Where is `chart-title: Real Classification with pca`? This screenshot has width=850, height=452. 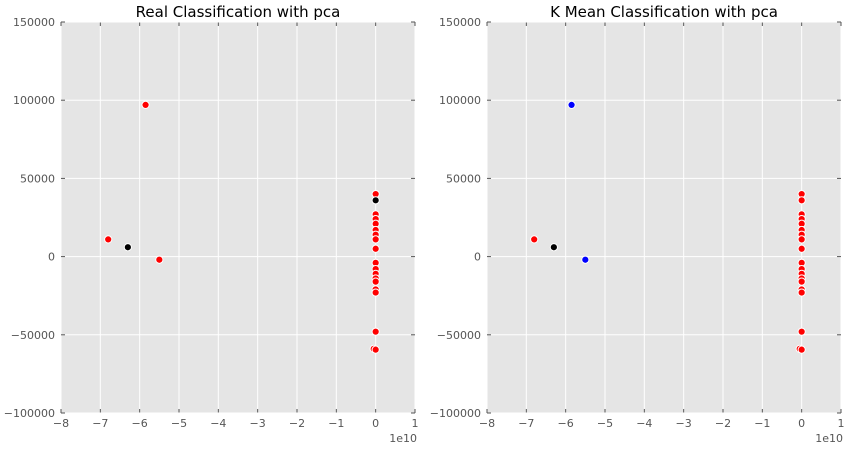 chart-title: Real Classification with pca is located at coordinates (238, 12).